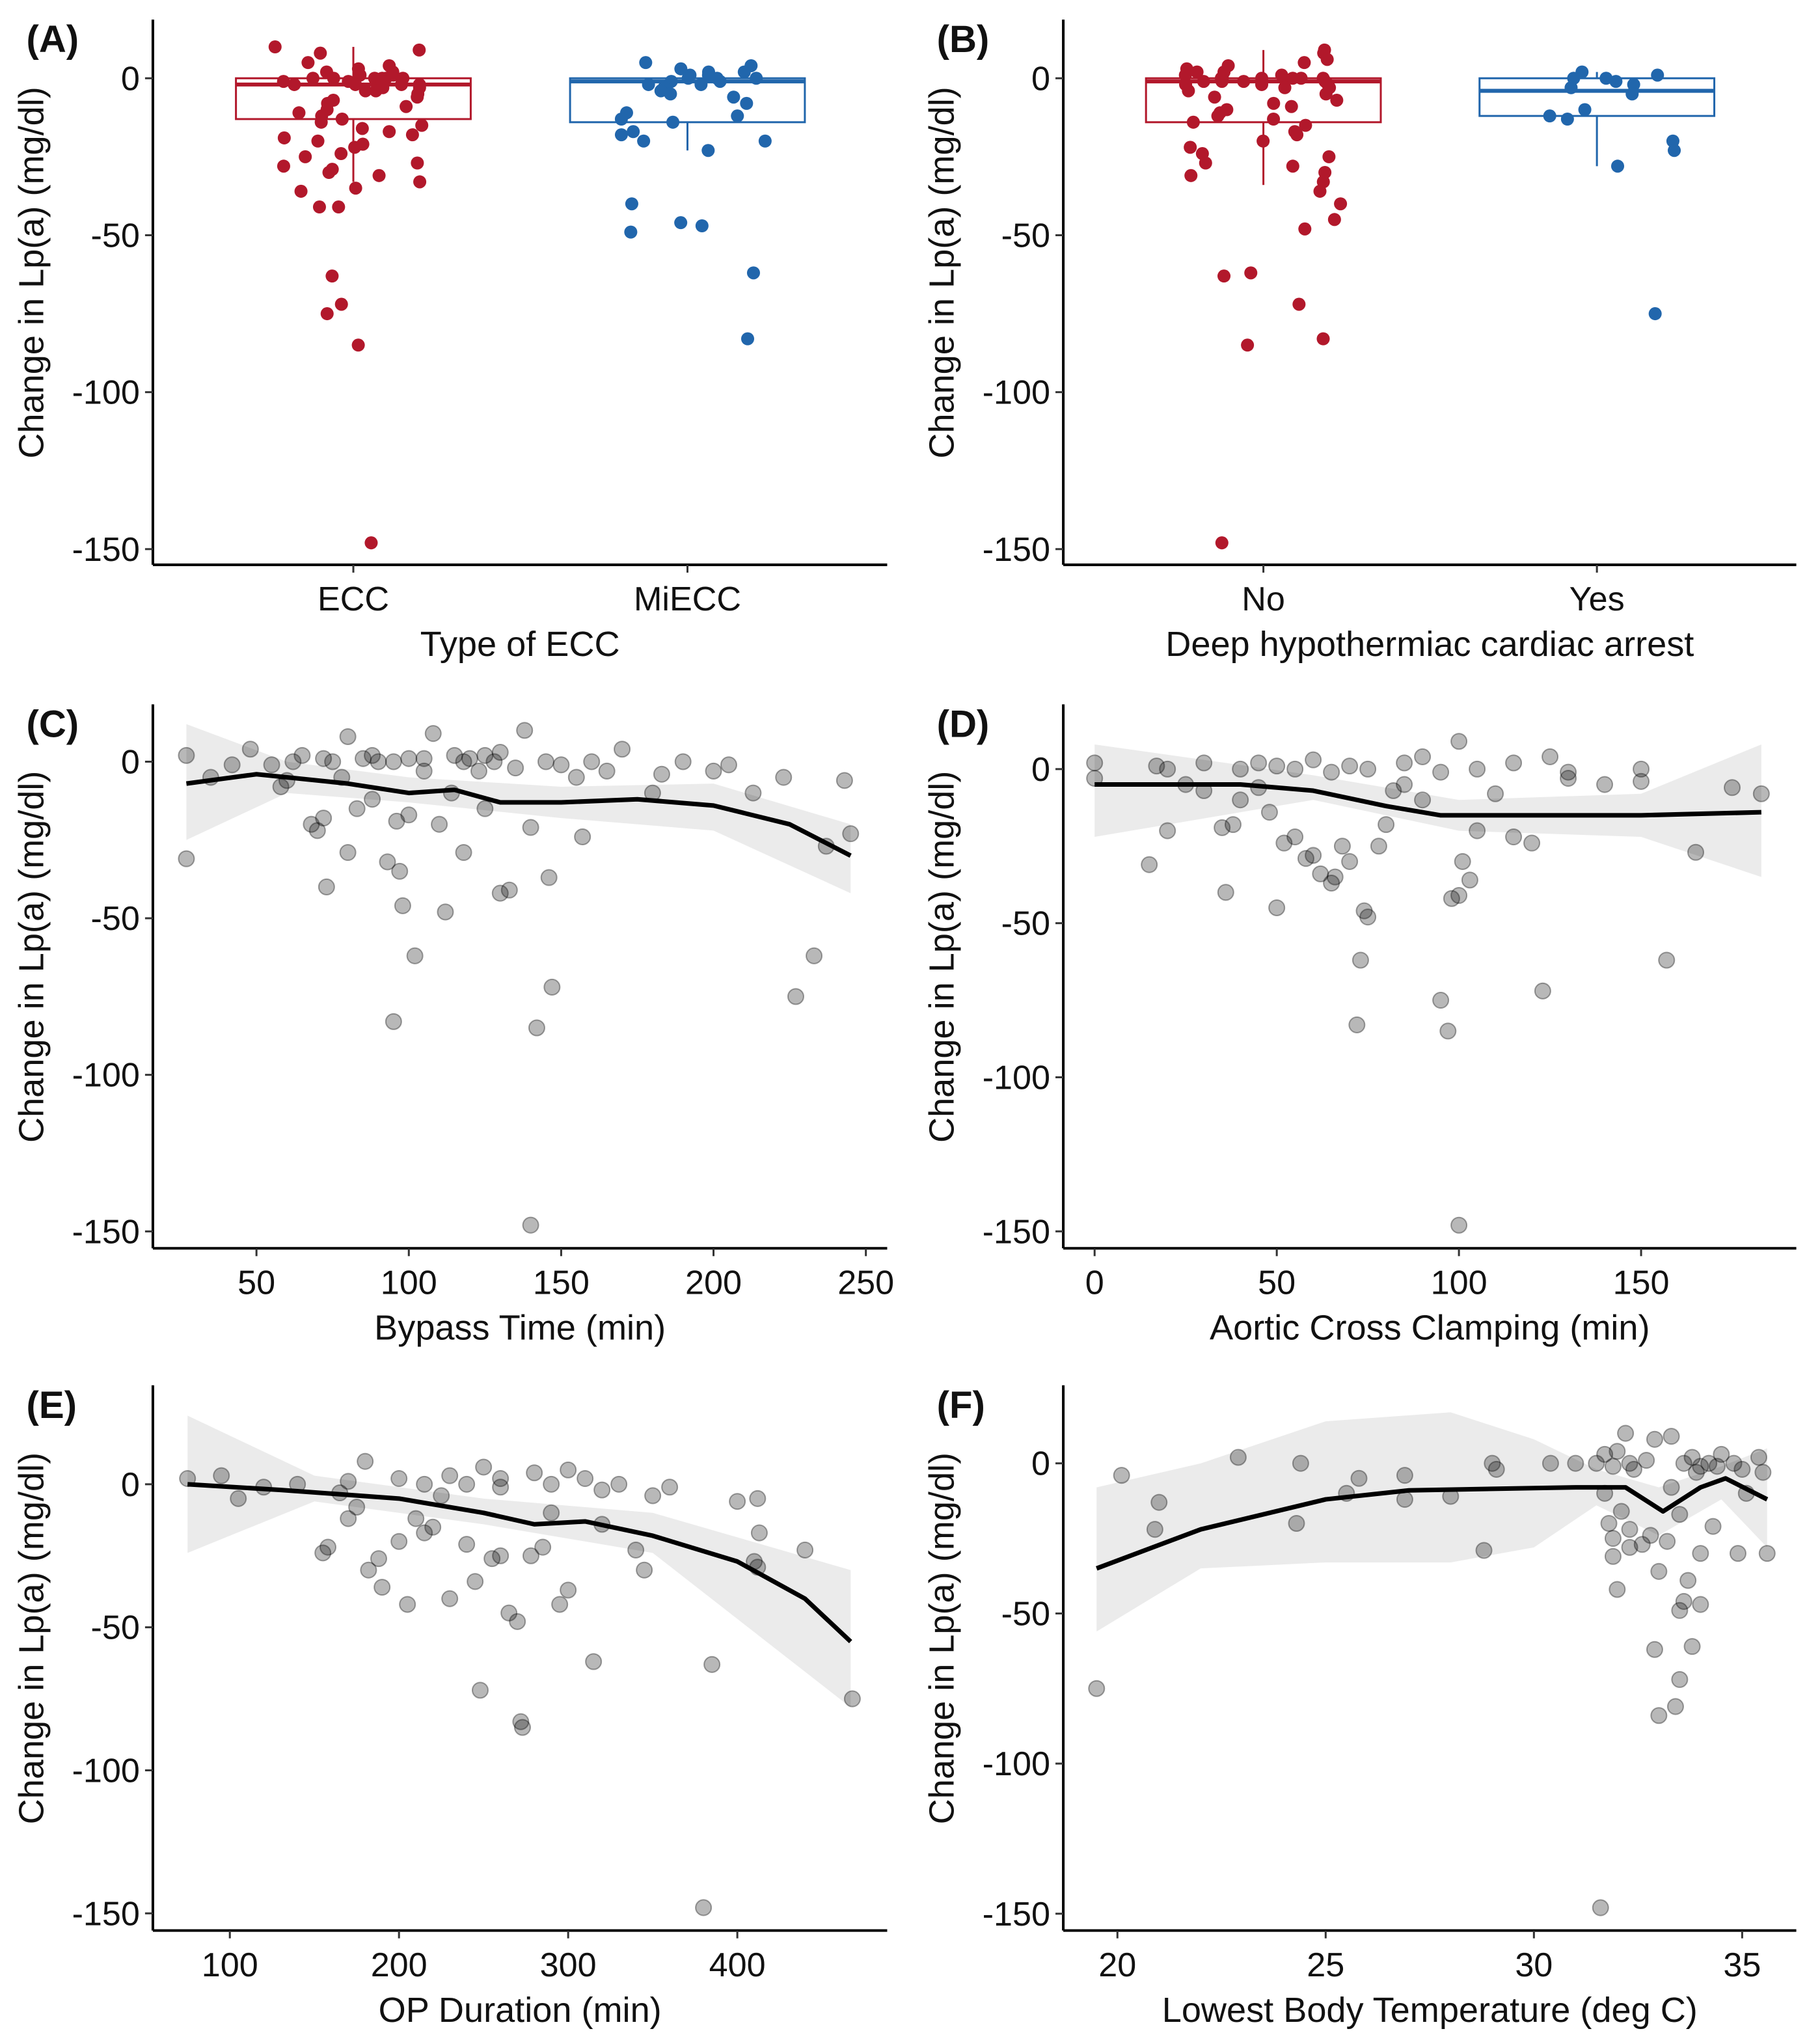  Describe the element at coordinates (1040, 79) in the screenshot. I see `y-tick-label: 0` at that location.